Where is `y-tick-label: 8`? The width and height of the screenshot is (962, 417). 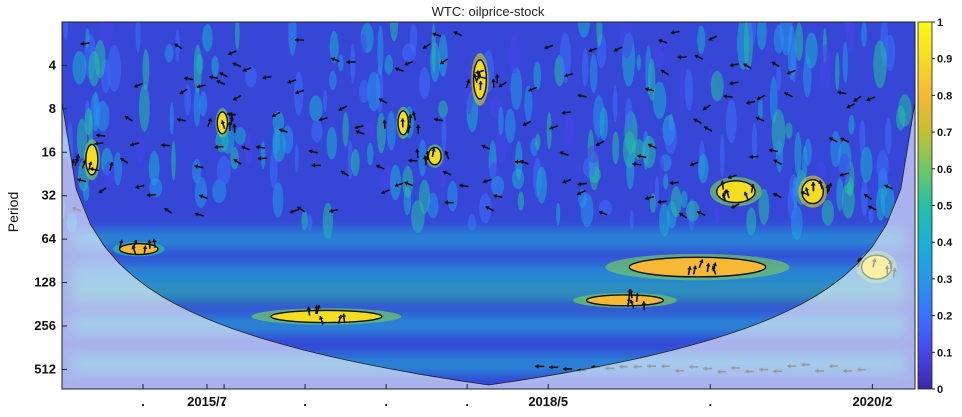
y-tick-label: 8 is located at coordinates (52, 108).